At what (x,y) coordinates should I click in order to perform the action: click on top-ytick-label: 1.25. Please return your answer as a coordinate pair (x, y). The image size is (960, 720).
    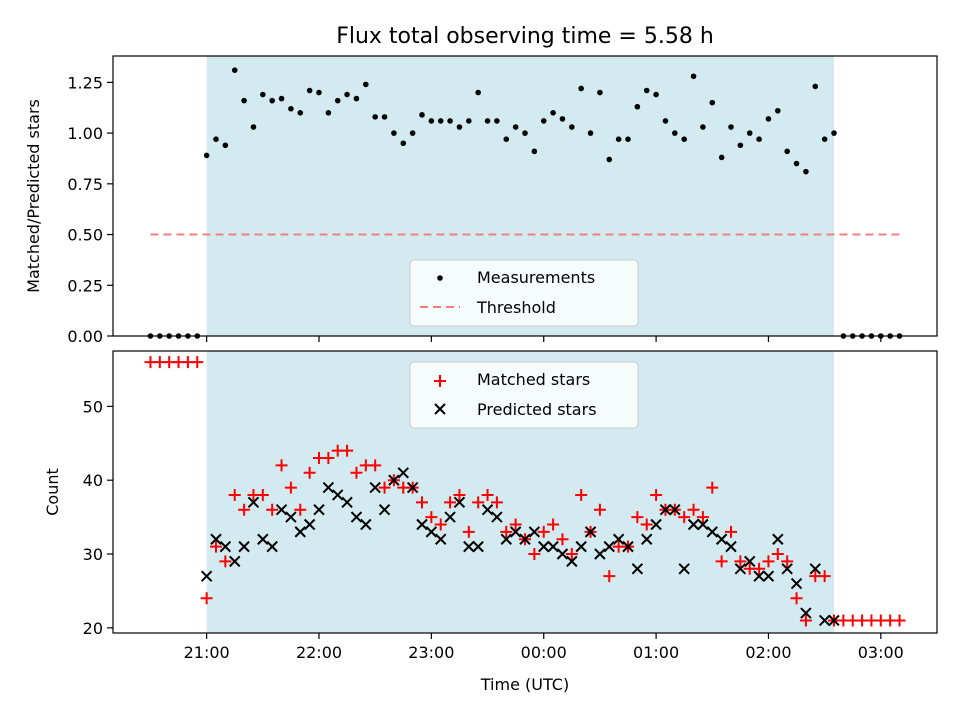
    Looking at the image, I should click on (85, 82).